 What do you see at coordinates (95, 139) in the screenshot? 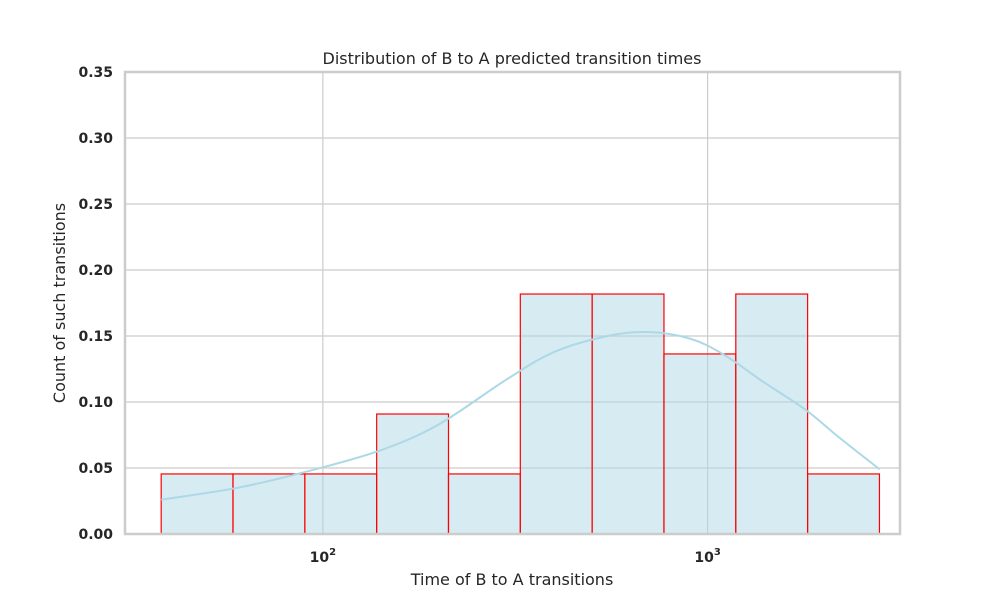
I see `y-tick-label: 0.30` at bounding box center [95, 139].